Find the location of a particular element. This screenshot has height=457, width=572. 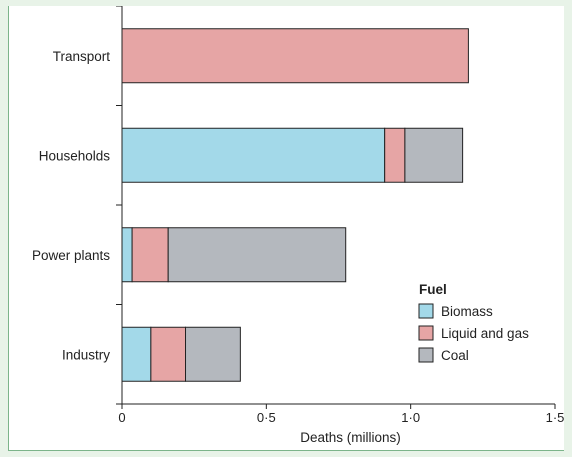

legend-label-liquid-and-gas: Liquid and gas is located at coordinates (485, 333).